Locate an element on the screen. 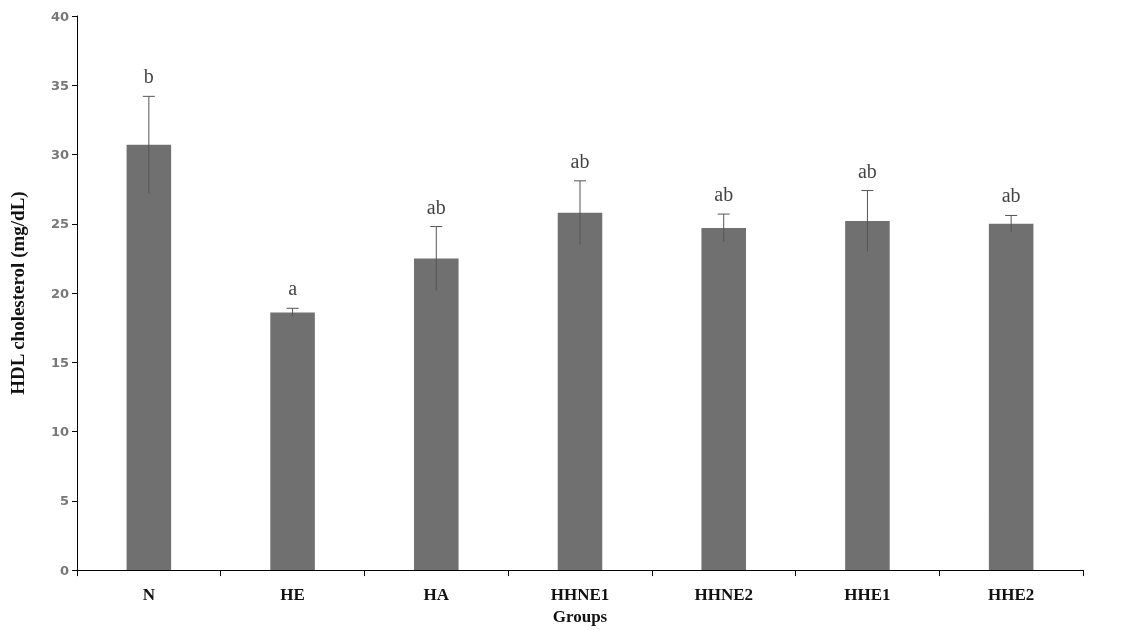 Image resolution: width=1143 pixels, height=630 pixels. y-tick-label: 30 is located at coordinates (59, 155).